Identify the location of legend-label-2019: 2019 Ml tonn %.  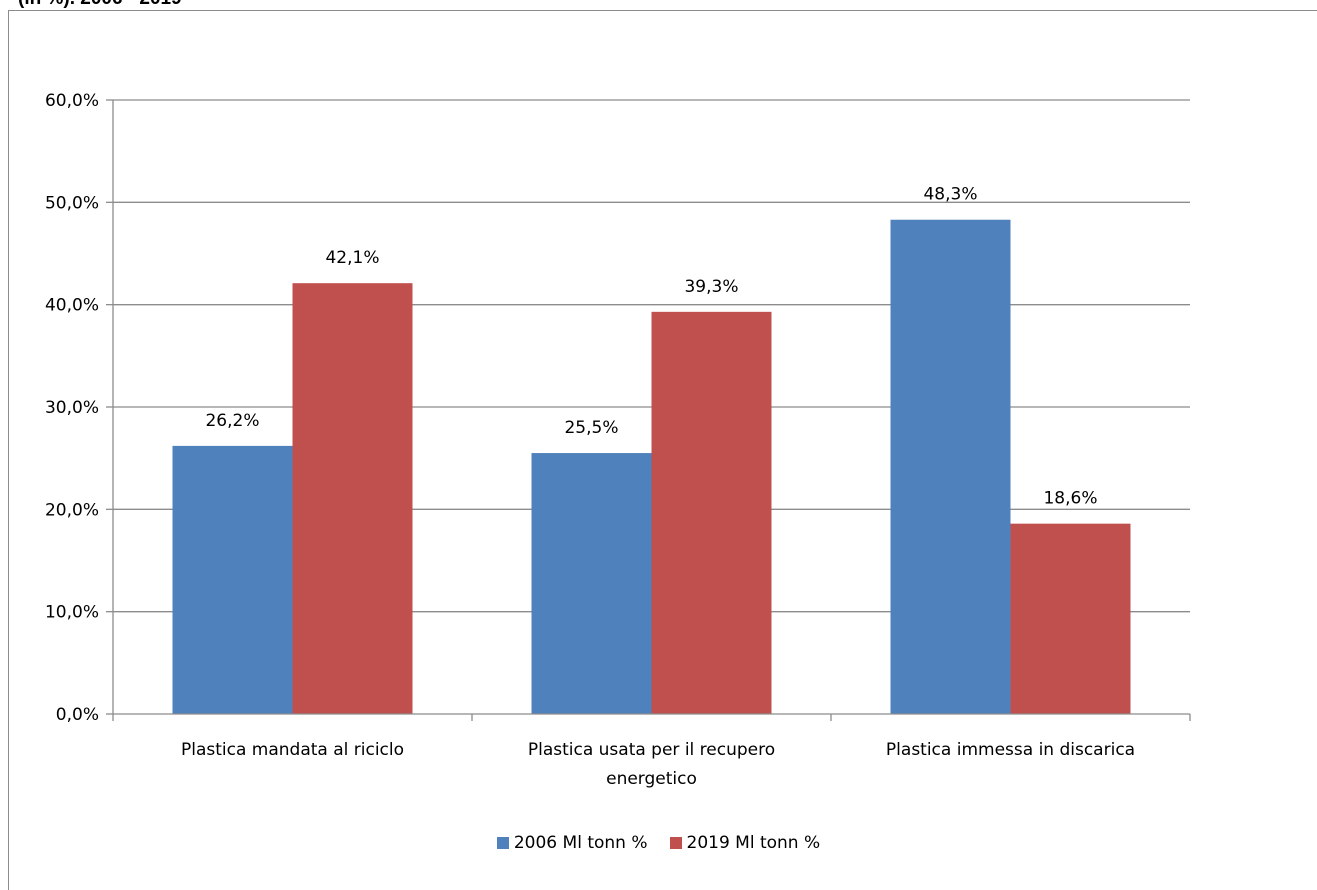
(753, 843).